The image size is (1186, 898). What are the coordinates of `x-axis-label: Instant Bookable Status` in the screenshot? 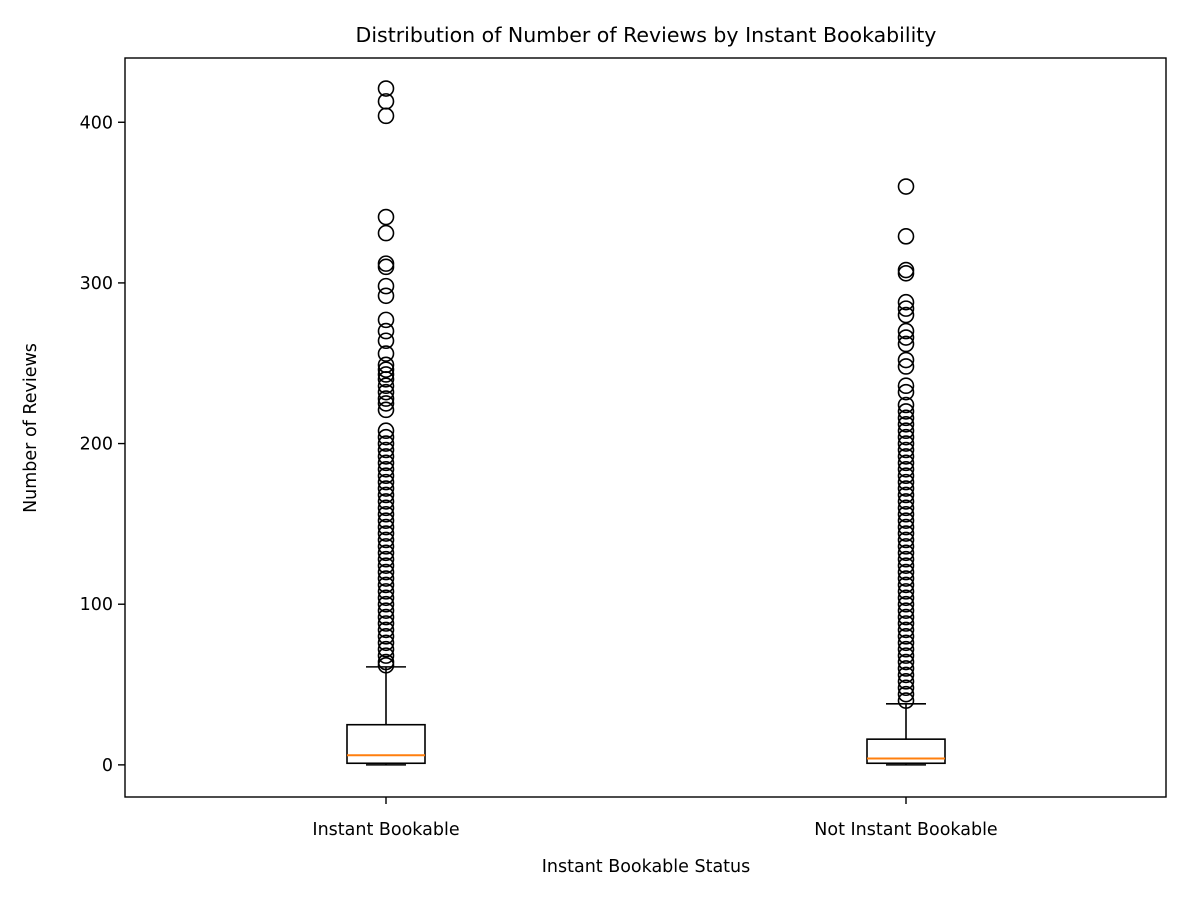 It's located at (646, 867).